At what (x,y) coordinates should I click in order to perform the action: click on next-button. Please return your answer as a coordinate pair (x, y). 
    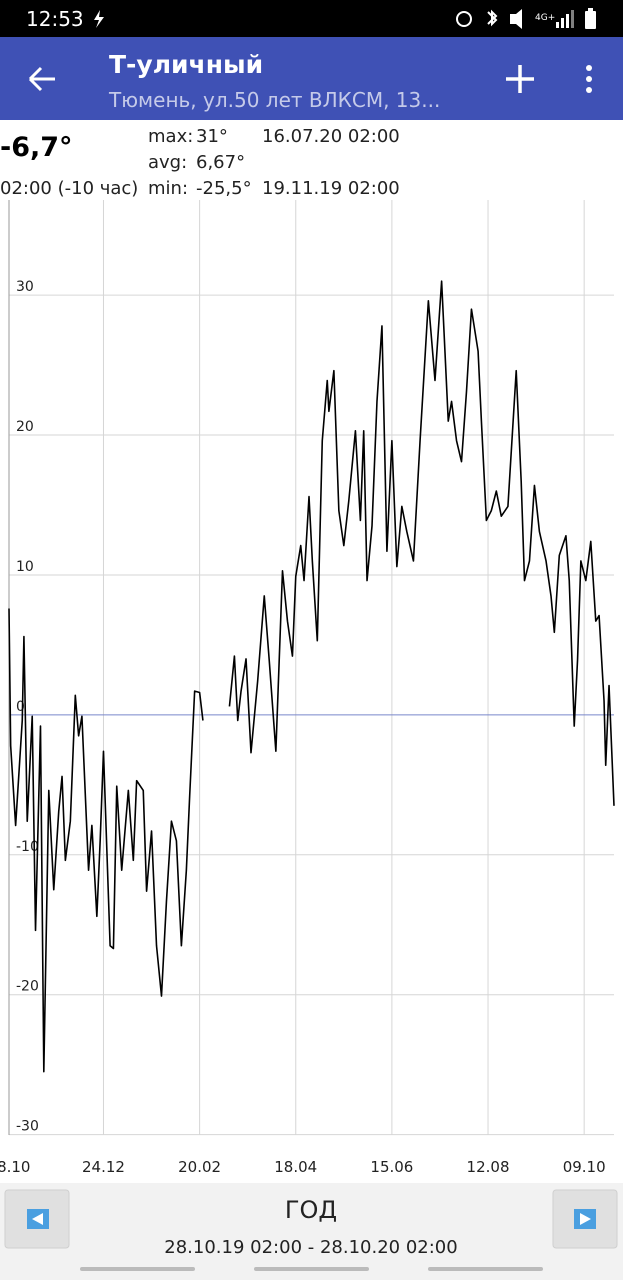
    Looking at the image, I should click on (585, 1219).